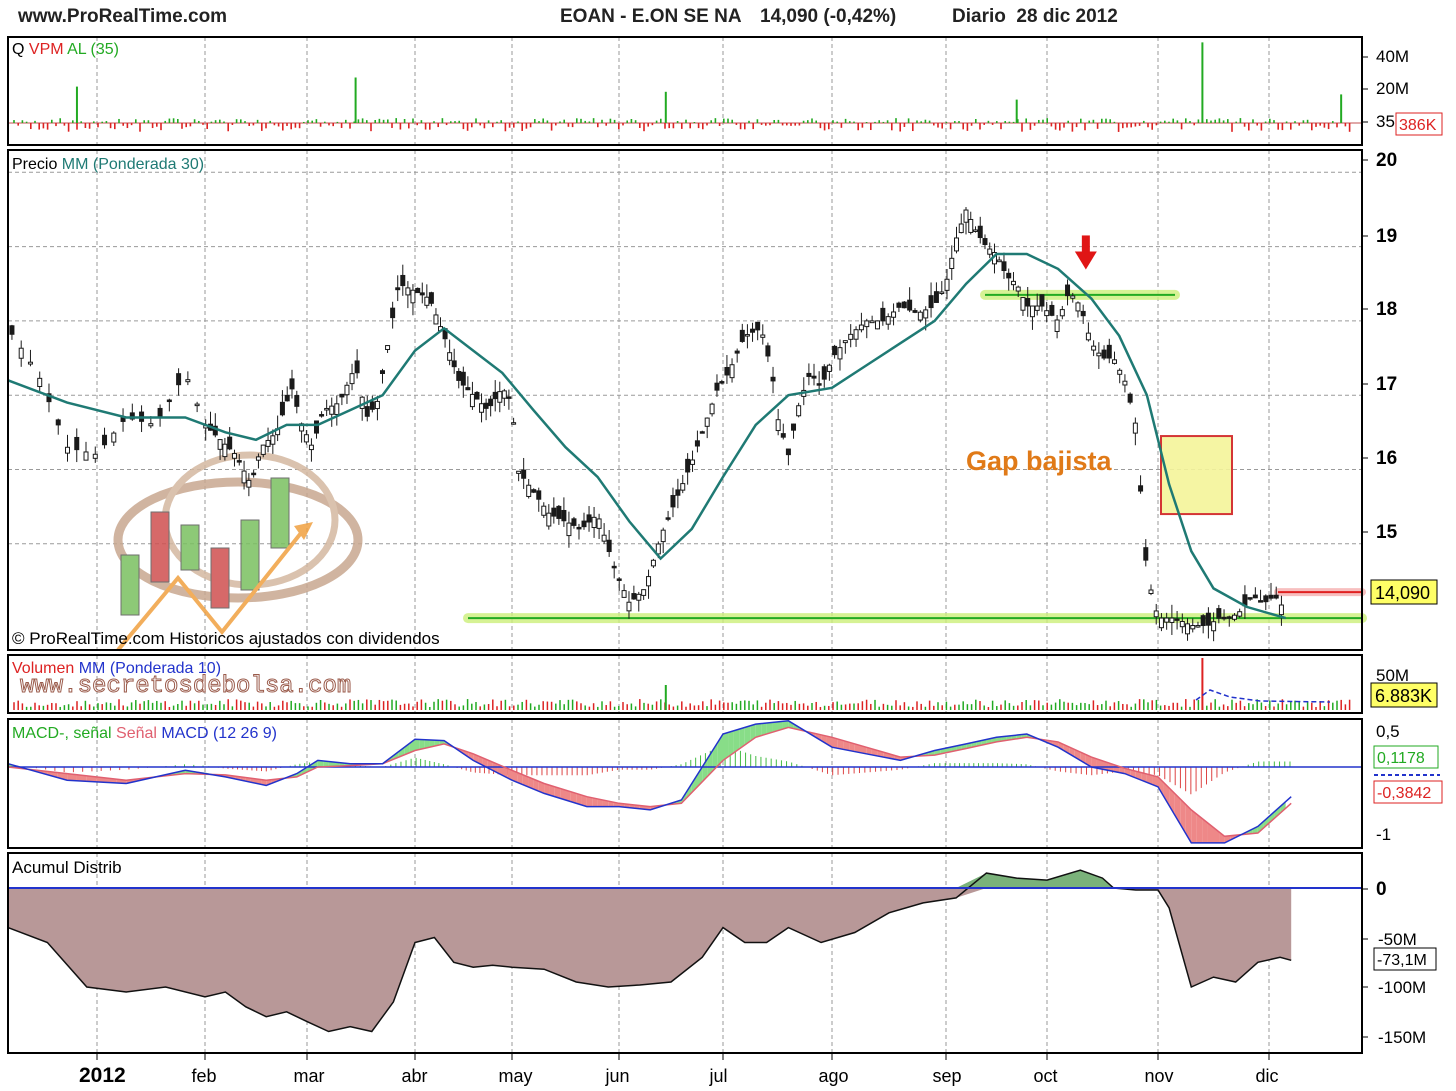 This screenshot has width=1456, height=1091. I want to click on volume-last-box, so click(1404, 695).